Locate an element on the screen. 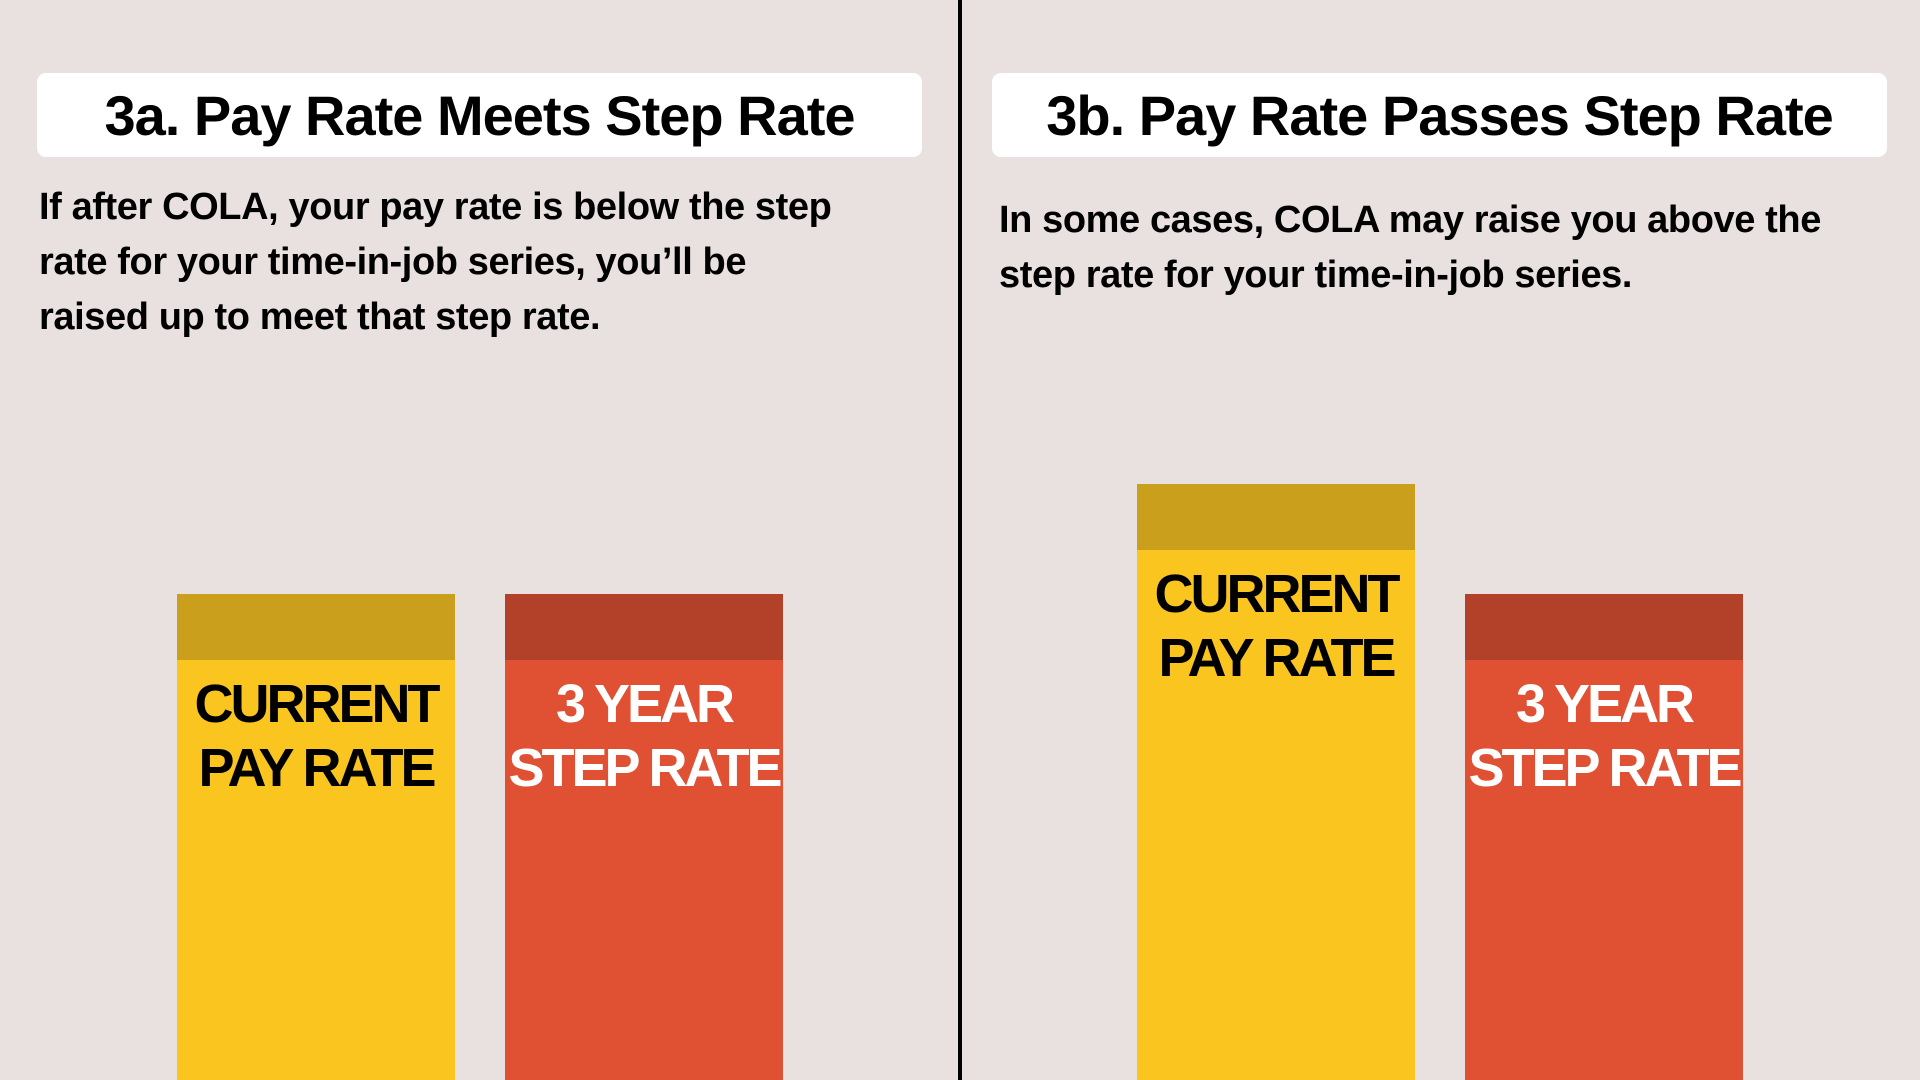 Image resolution: width=1920 pixels, height=1080 pixels. panel-3b-title-box: 3b. Pay Rate Passes Step Rate is located at coordinates (1439, 115).